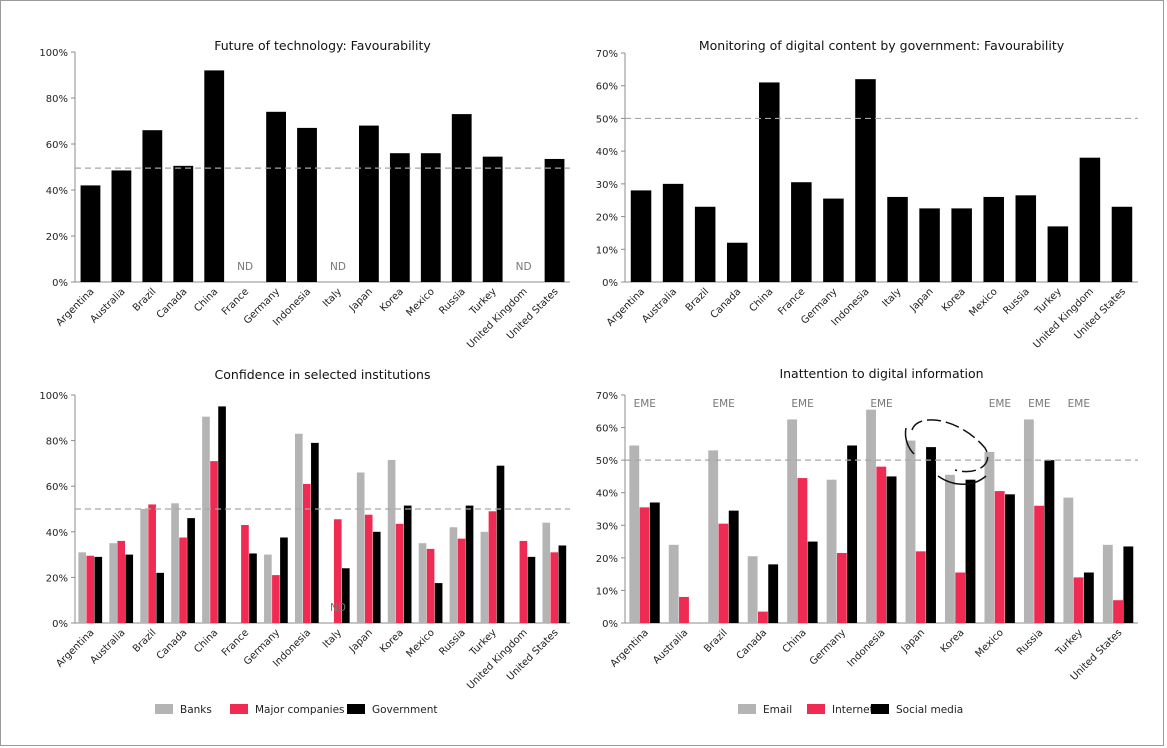 Image resolution: width=1167 pixels, height=748 pixels. Describe the element at coordinates (222, 514) in the screenshot. I see `chart-3-bar-government-china` at that location.